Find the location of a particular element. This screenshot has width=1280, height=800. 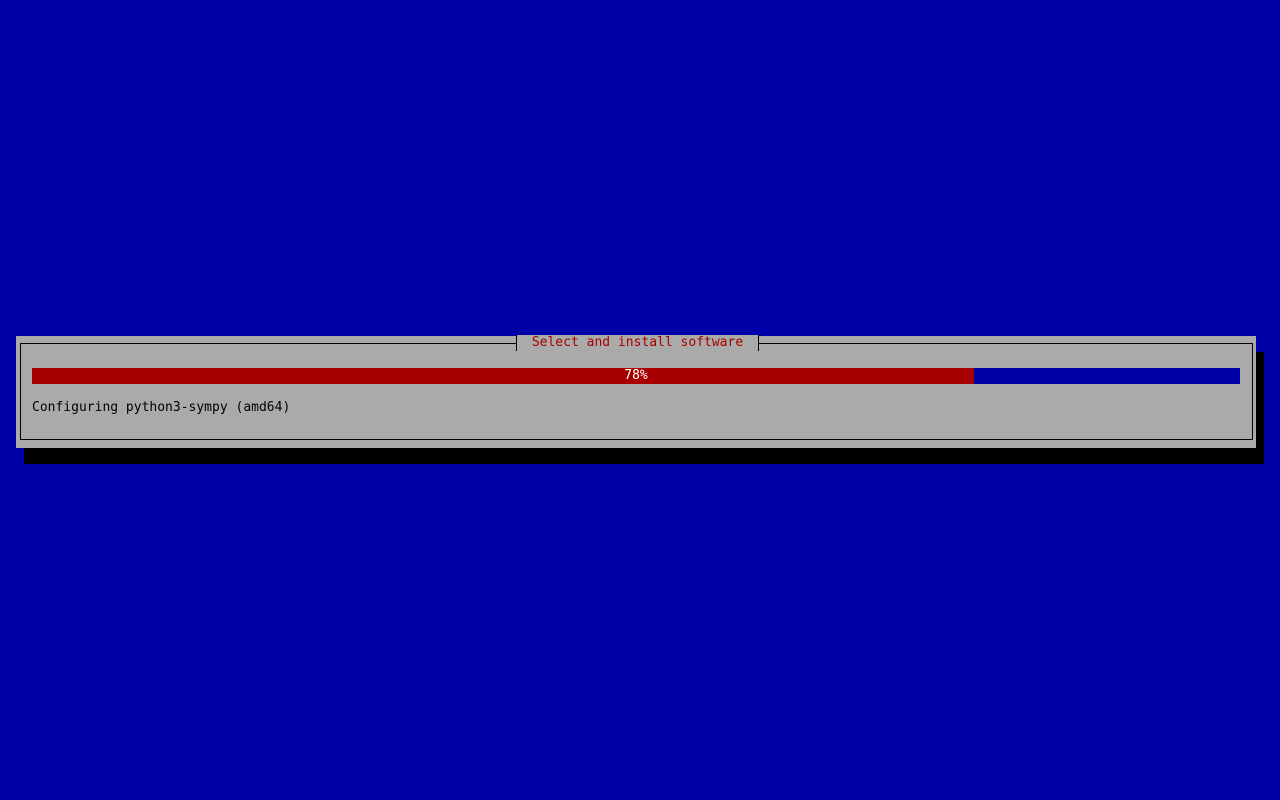

progress-label: 78% is located at coordinates (636, 375).